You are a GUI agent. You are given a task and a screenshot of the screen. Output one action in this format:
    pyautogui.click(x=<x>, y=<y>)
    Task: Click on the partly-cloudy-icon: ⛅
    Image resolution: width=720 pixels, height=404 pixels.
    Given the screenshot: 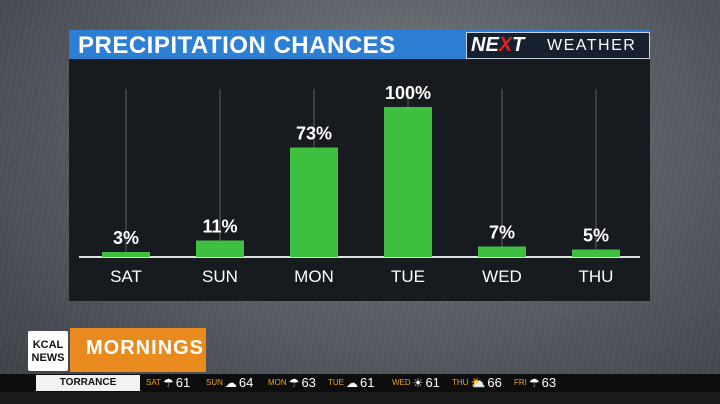 What is the action you would take?
    pyautogui.click(x=478, y=383)
    